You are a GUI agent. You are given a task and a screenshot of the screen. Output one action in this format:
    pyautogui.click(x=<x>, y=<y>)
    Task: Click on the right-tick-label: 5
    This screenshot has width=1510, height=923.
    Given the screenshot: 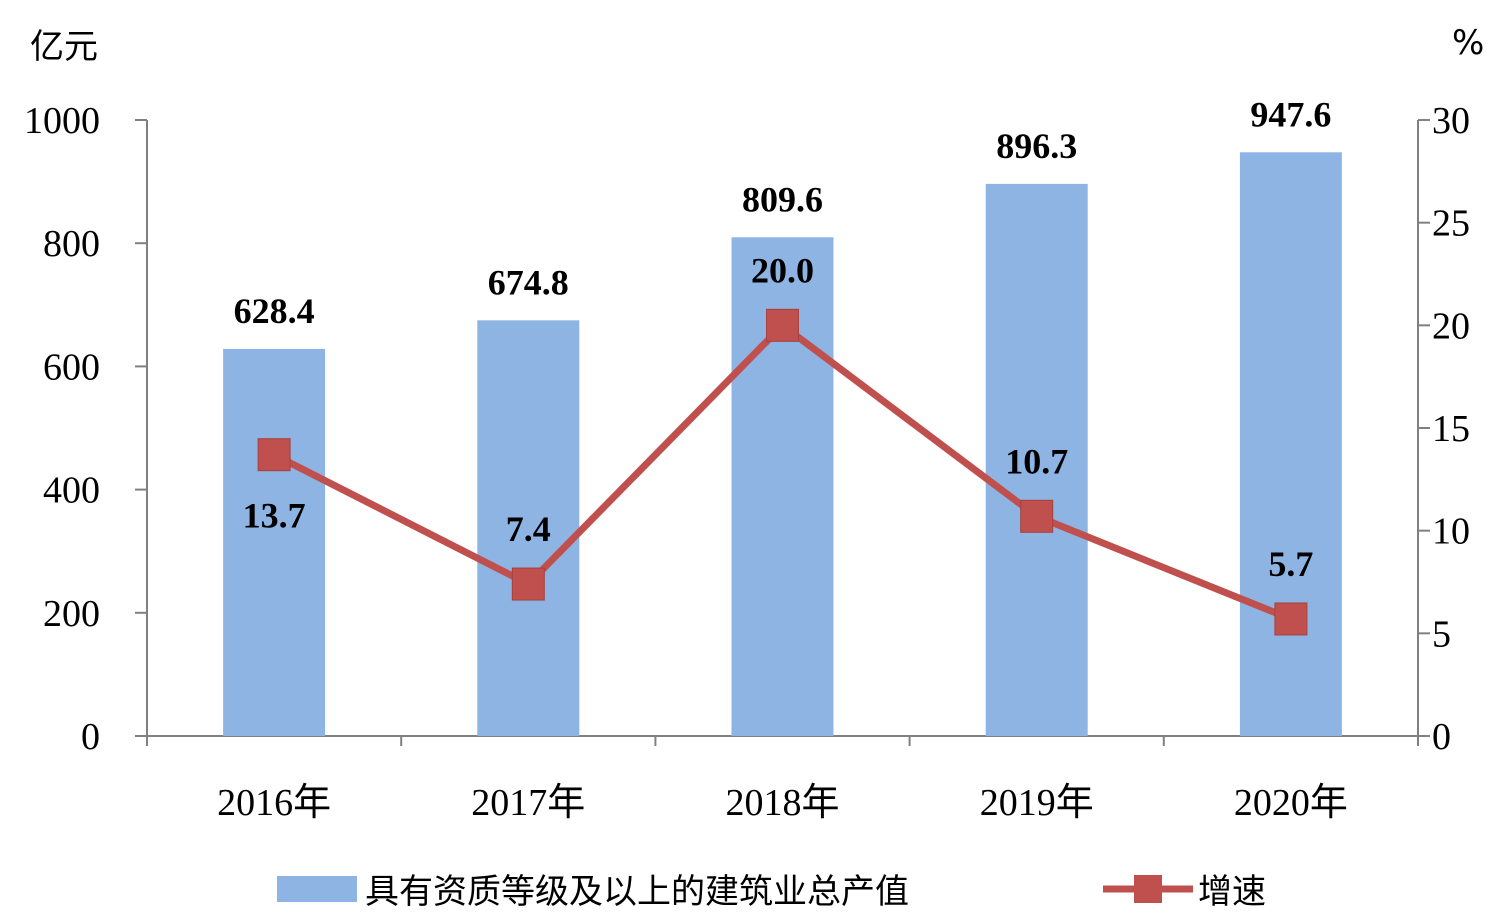 What is the action you would take?
    pyautogui.click(x=1441, y=634)
    